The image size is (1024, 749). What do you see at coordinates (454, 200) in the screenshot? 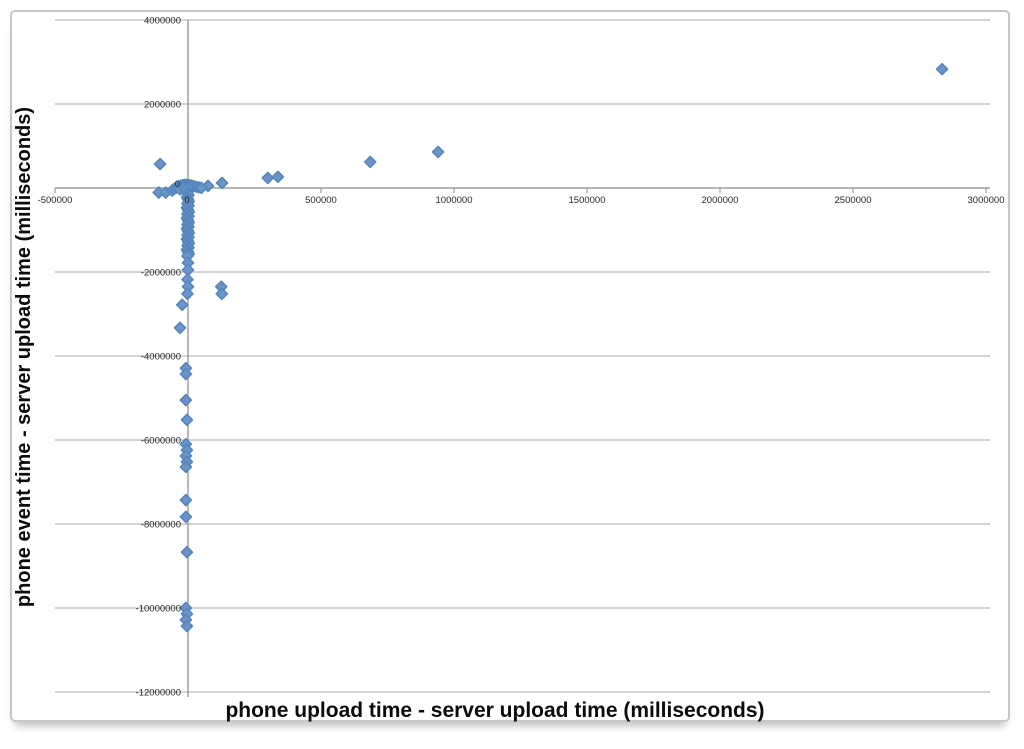
I see `x-axis-tick-label: 1000000` at bounding box center [454, 200].